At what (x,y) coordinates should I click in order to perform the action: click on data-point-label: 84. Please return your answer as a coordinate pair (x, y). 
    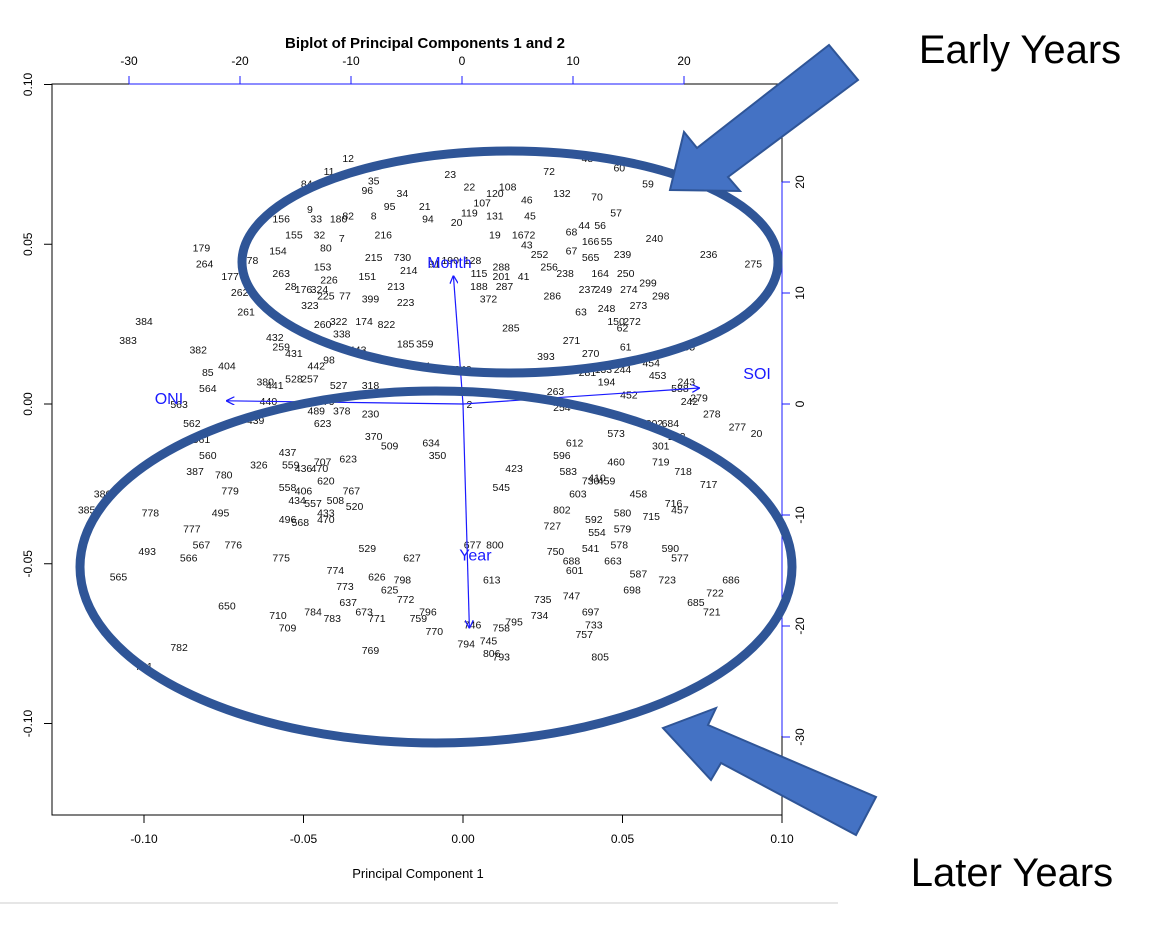
    Looking at the image, I should click on (307, 185).